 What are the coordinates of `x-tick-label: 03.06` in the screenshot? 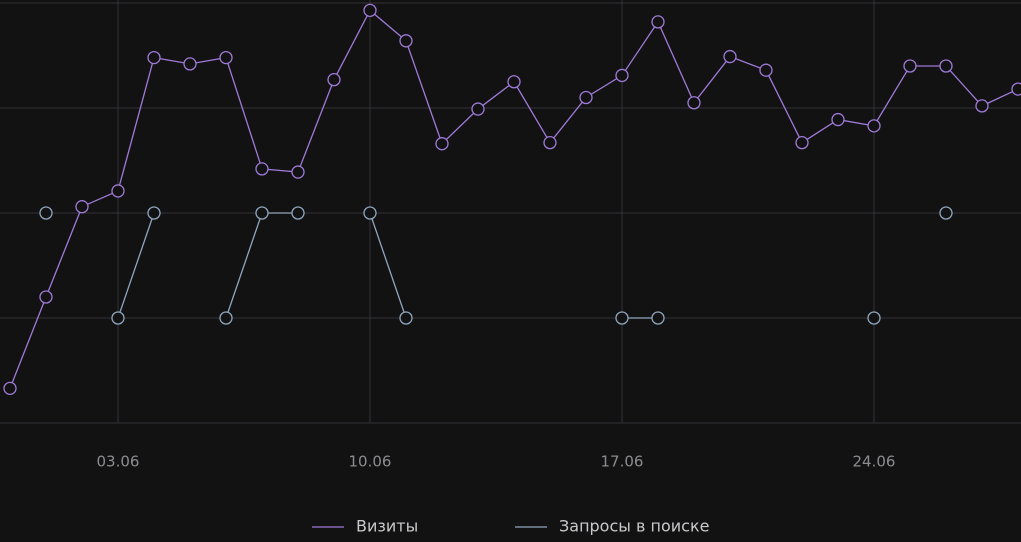 It's located at (118, 462).